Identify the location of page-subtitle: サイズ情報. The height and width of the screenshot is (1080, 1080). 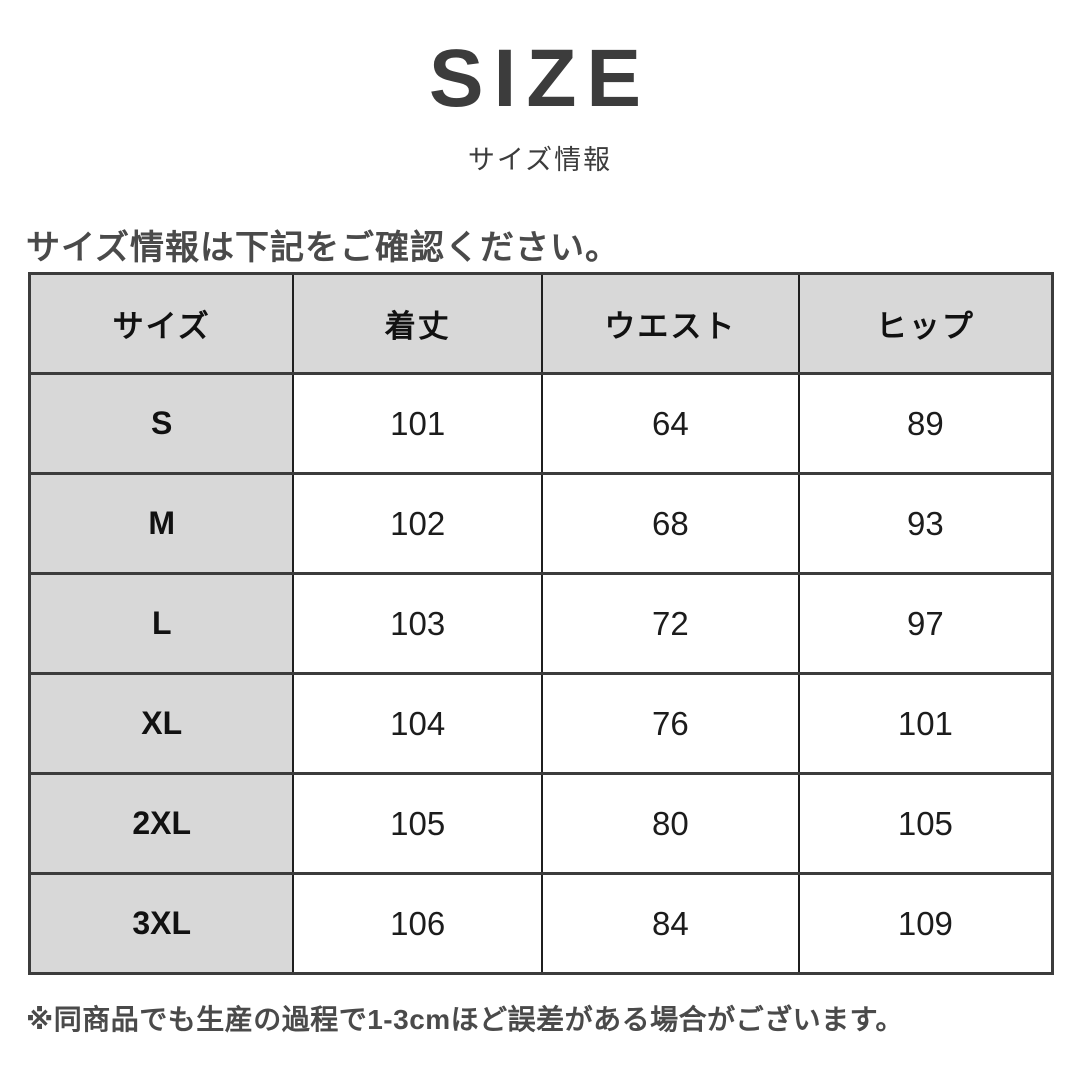
(540, 160).